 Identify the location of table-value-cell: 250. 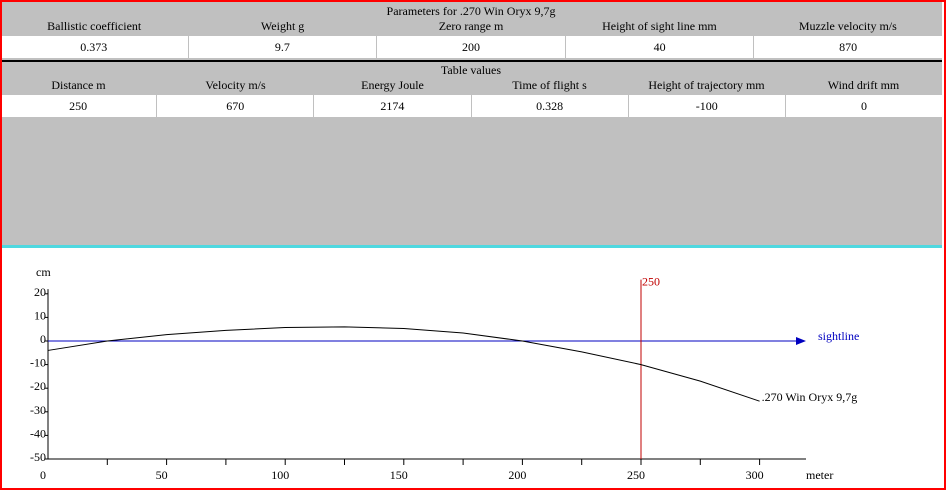
(79, 106).